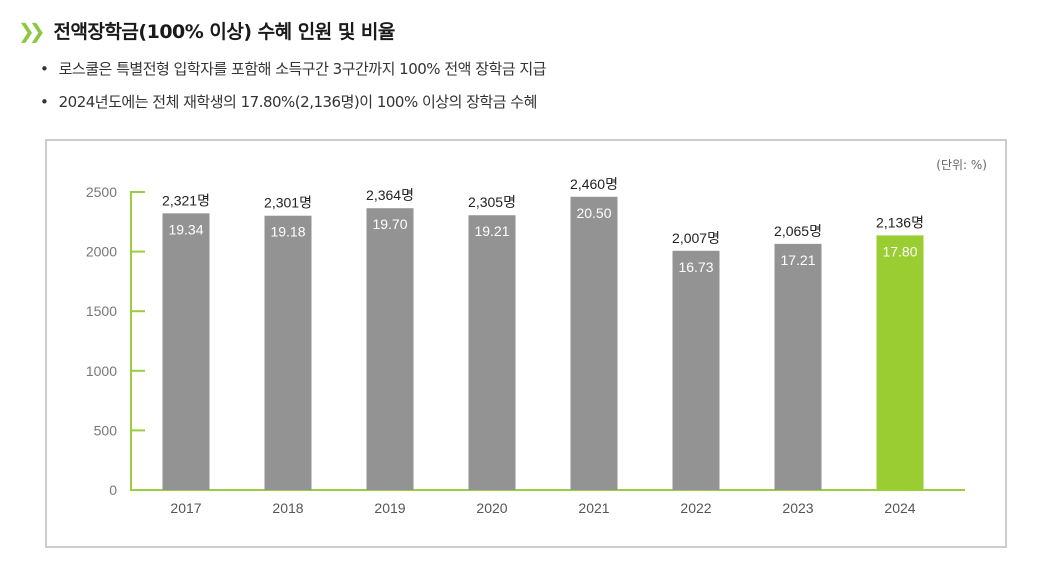 This screenshot has height=582, width=1052. Describe the element at coordinates (491, 231) in the screenshot. I see `rate-label: 19.21` at that location.